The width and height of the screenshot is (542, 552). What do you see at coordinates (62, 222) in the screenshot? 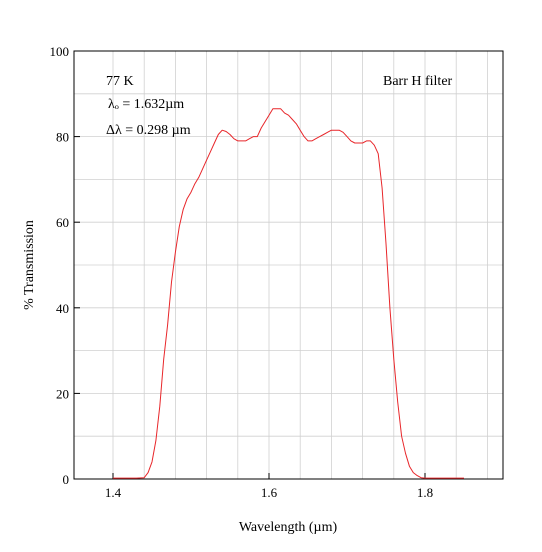
I see `y-tick-label: 60` at bounding box center [62, 222].